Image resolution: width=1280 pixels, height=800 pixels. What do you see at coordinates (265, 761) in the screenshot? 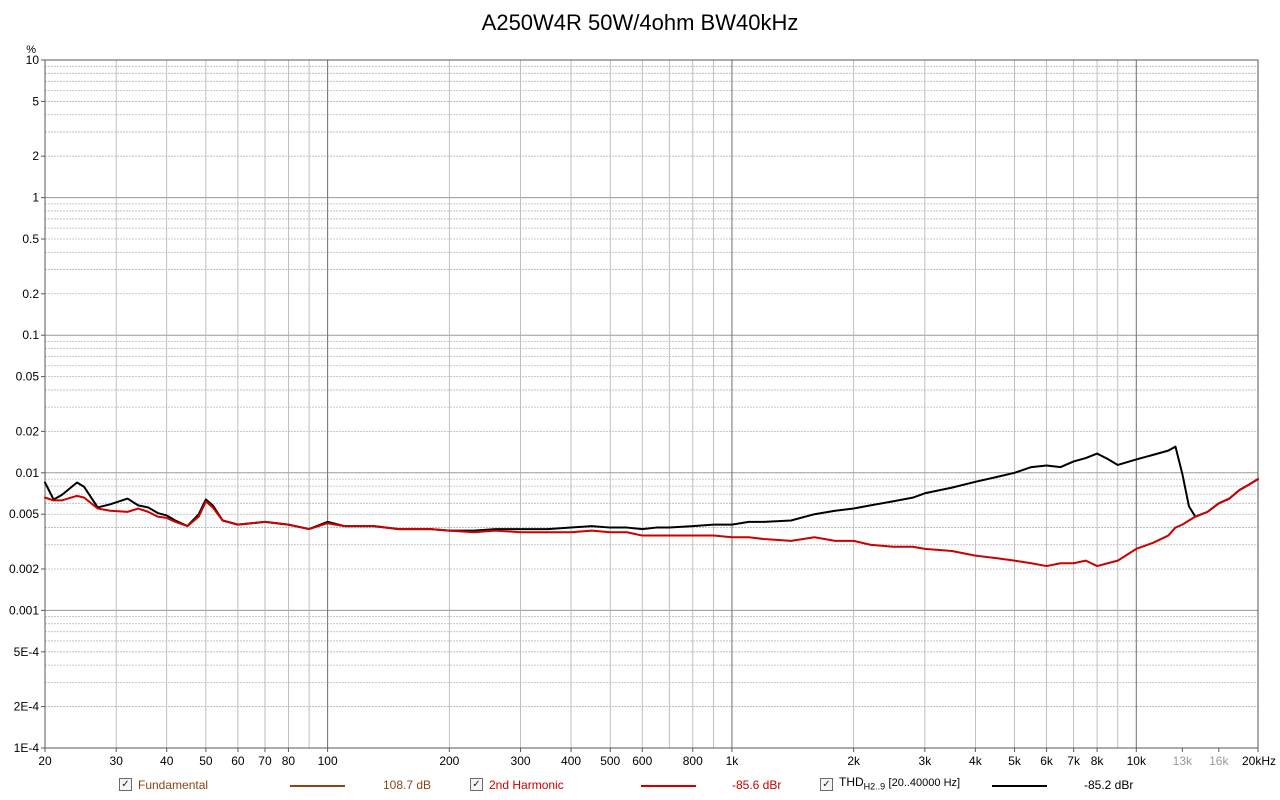
I see `x-tick-label: 70` at bounding box center [265, 761].